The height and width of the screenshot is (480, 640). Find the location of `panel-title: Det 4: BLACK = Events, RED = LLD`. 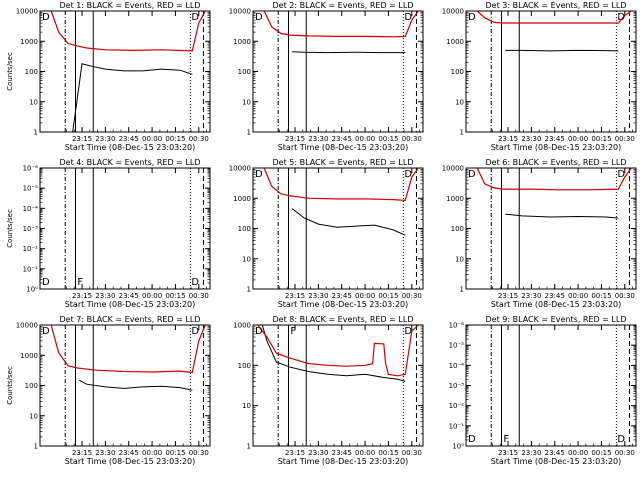

panel-title: Det 4: BLACK = Events, RED = LLD is located at coordinates (130, 162).